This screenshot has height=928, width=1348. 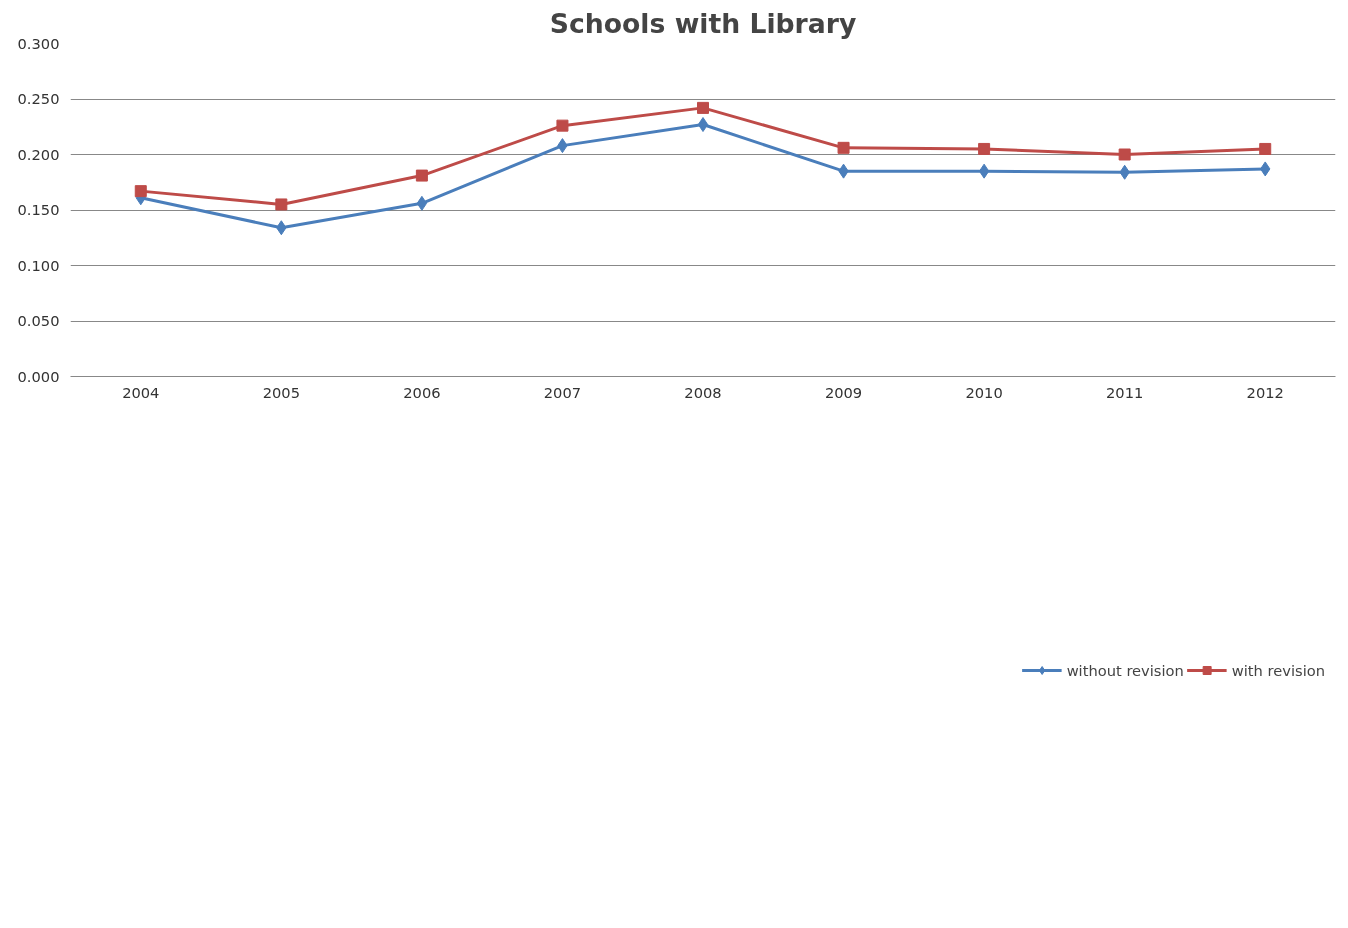 I want to click on y-tick-label: 0.250, so click(x=38, y=98).